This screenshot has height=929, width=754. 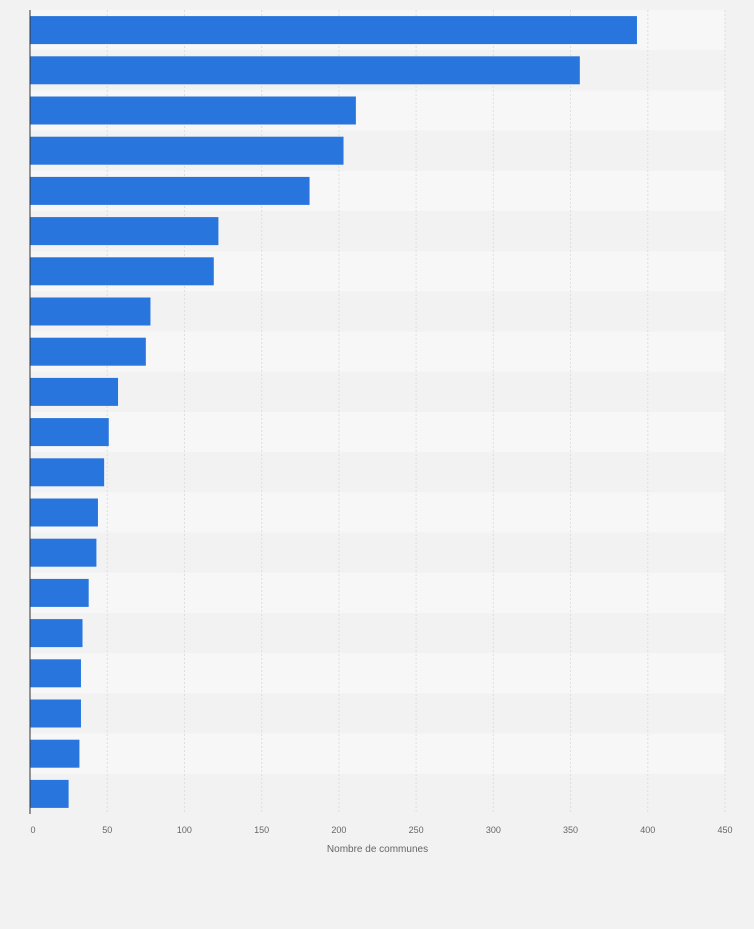 What do you see at coordinates (416, 830) in the screenshot?
I see `x-tick-label: 250` at bounding box center [416, 830].